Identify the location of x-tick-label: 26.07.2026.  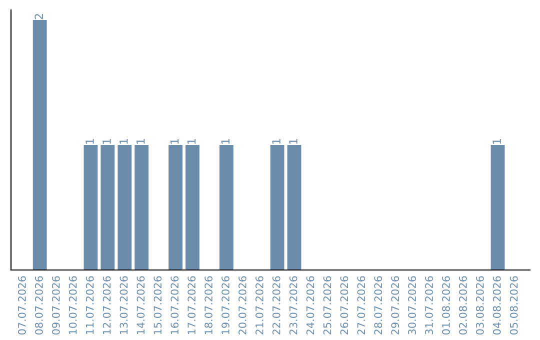
(344, 305).